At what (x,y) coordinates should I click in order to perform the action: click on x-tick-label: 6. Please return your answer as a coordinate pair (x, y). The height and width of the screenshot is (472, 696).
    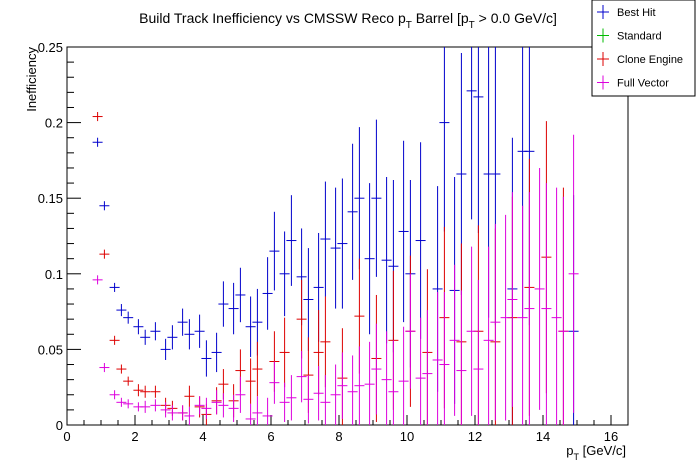
    Looking at the image, I should click on (270, 436).